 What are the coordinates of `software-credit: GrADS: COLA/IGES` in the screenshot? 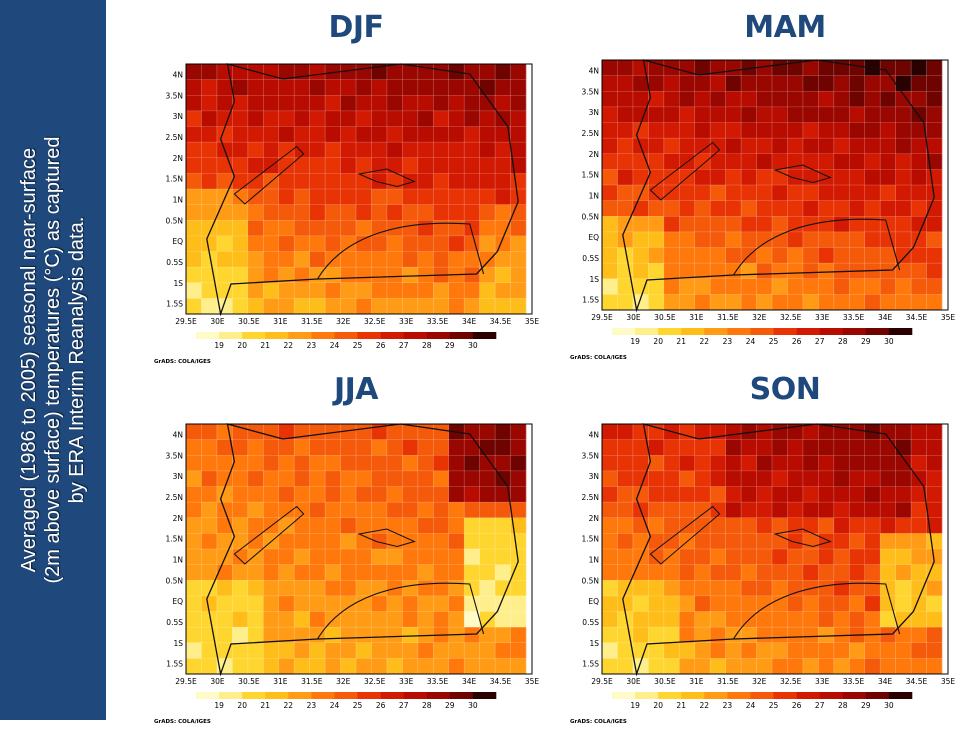 It's located at (182, 362).